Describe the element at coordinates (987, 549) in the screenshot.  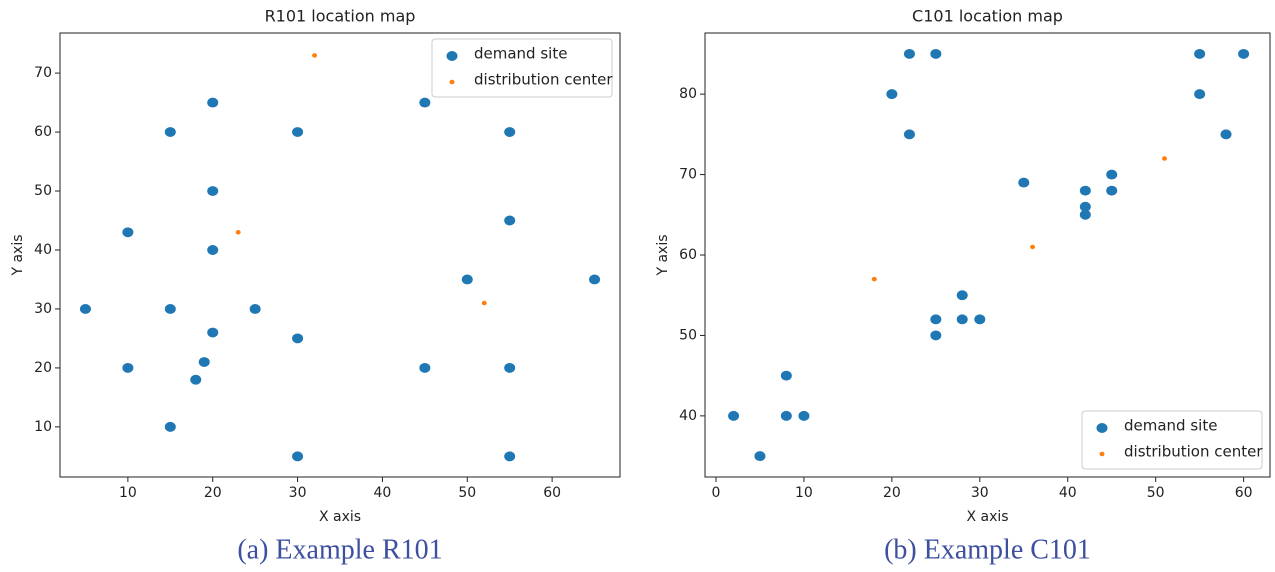
I see `caption: (b) Example C101` at that location.